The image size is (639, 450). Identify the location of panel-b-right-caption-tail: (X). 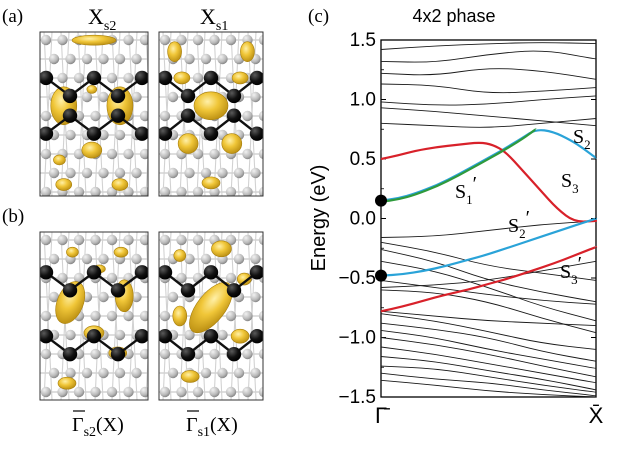
(224, 425).